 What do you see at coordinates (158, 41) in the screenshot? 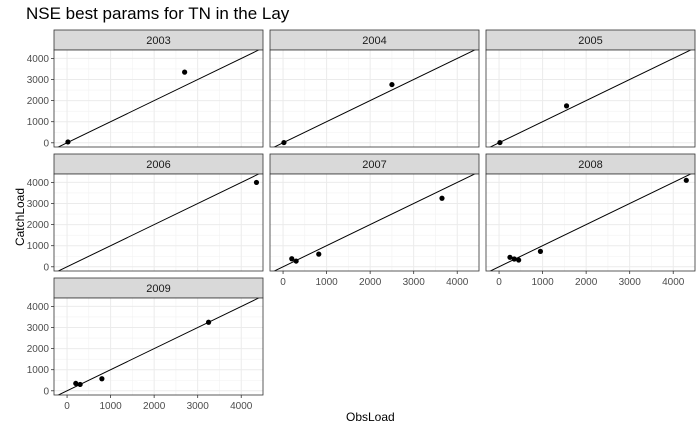
I see `strip-label: 2003` at bounding box center [158, 41].